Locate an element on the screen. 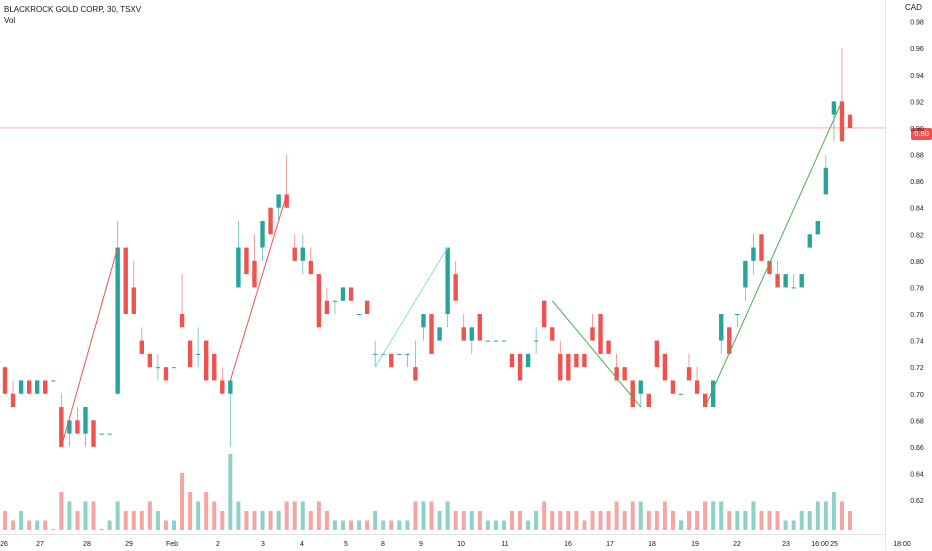 Image resolution: width=932 pixels, height=551 pixels. currency-label: CAD is located at coordinates (913, 7).